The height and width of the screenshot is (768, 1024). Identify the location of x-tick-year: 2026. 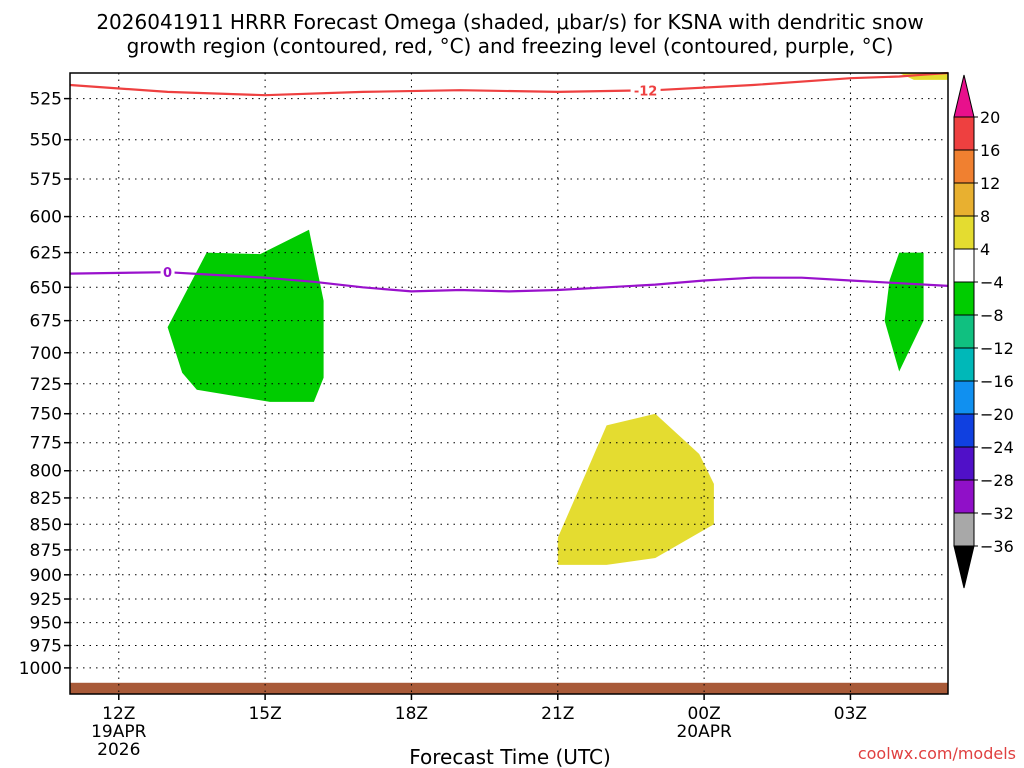
(118, 750).